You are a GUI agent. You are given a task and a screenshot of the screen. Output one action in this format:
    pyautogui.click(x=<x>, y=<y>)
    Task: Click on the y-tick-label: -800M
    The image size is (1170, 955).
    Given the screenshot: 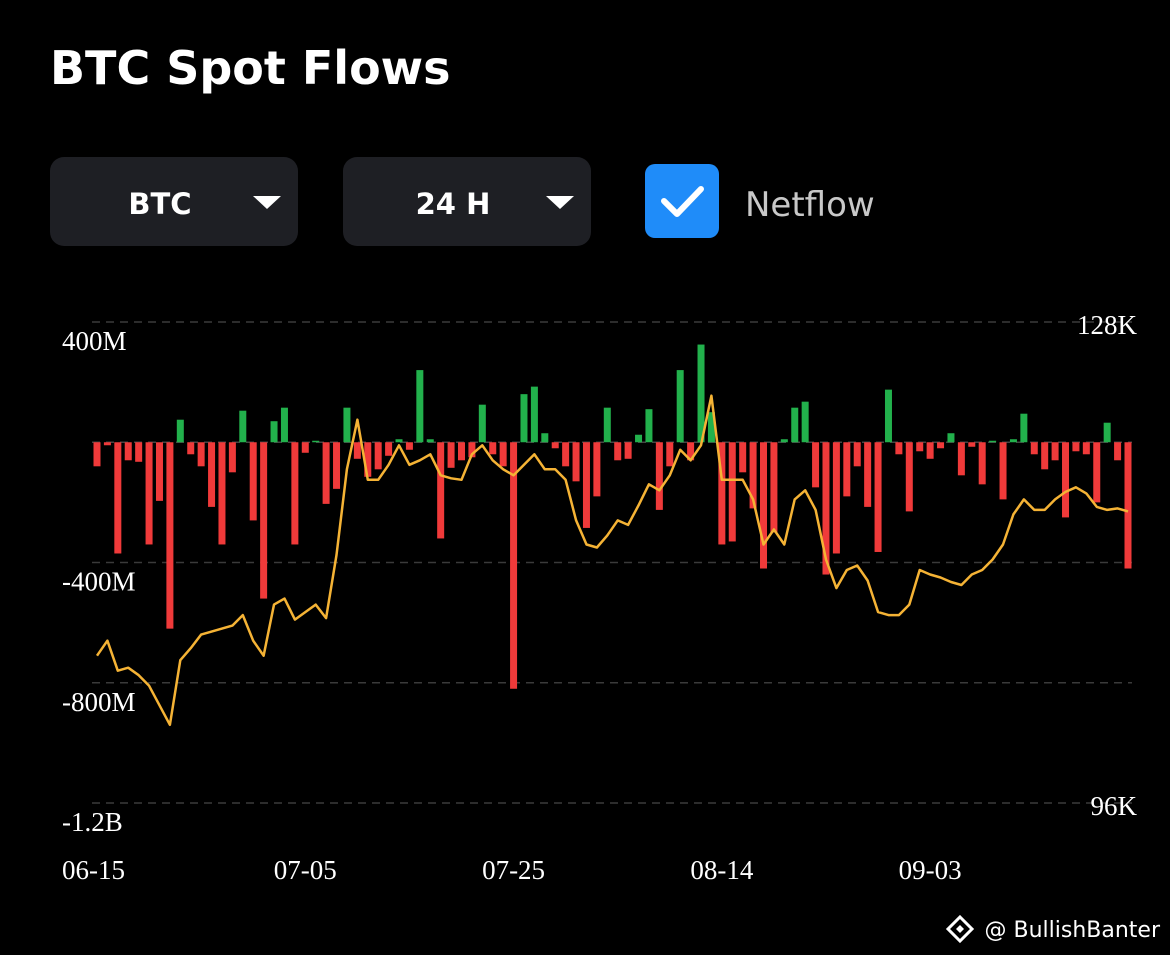 What is the action you would take?
    pyautogui.click(x=99, y=702)
    